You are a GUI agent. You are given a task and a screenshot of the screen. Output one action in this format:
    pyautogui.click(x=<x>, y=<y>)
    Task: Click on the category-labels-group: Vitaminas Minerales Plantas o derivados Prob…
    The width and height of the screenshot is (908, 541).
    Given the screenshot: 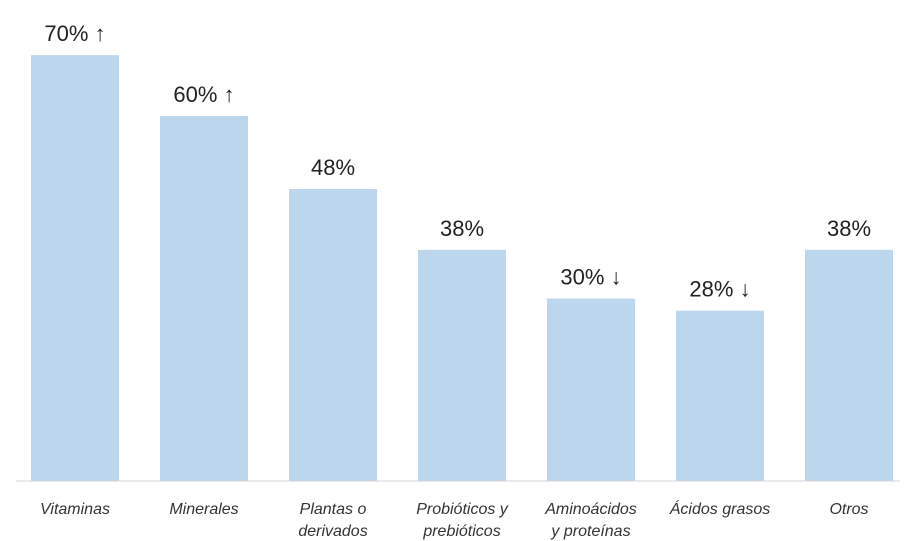 What is the action you would take?
    pyautogui.click(x=454, y=519)
    